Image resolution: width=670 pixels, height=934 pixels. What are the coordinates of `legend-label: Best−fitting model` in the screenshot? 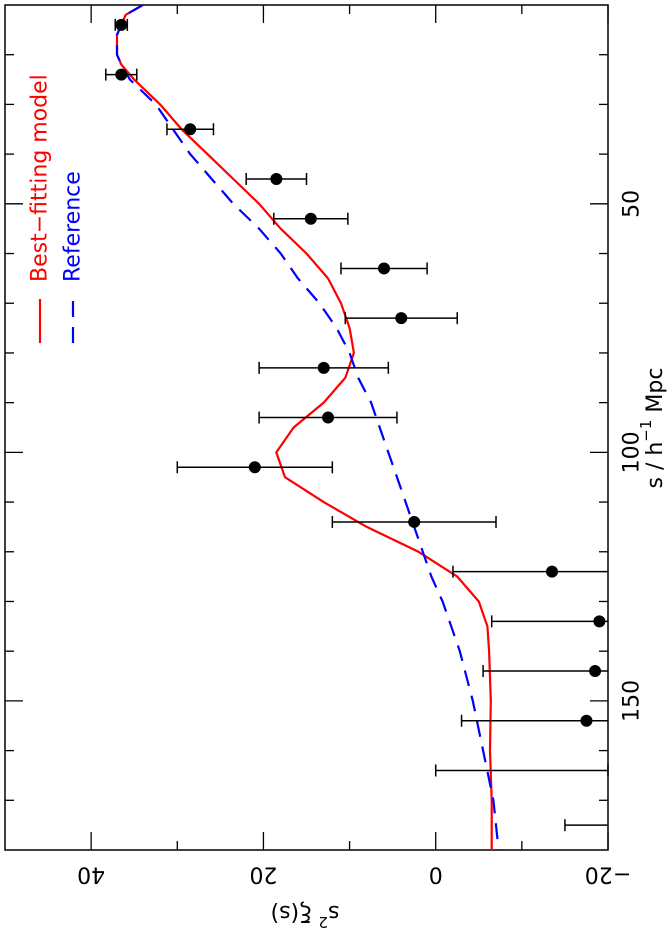 It's located at (40, 178).